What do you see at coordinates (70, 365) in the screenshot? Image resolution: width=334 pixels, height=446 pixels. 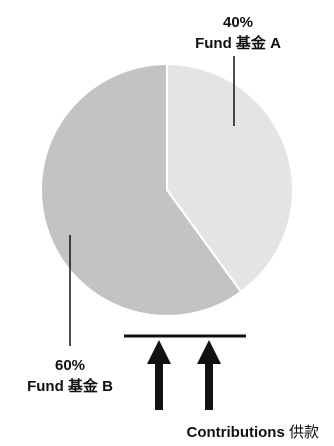 I see `slice-label-fund-b-pct: 60%` at bounding box center [70, 365].